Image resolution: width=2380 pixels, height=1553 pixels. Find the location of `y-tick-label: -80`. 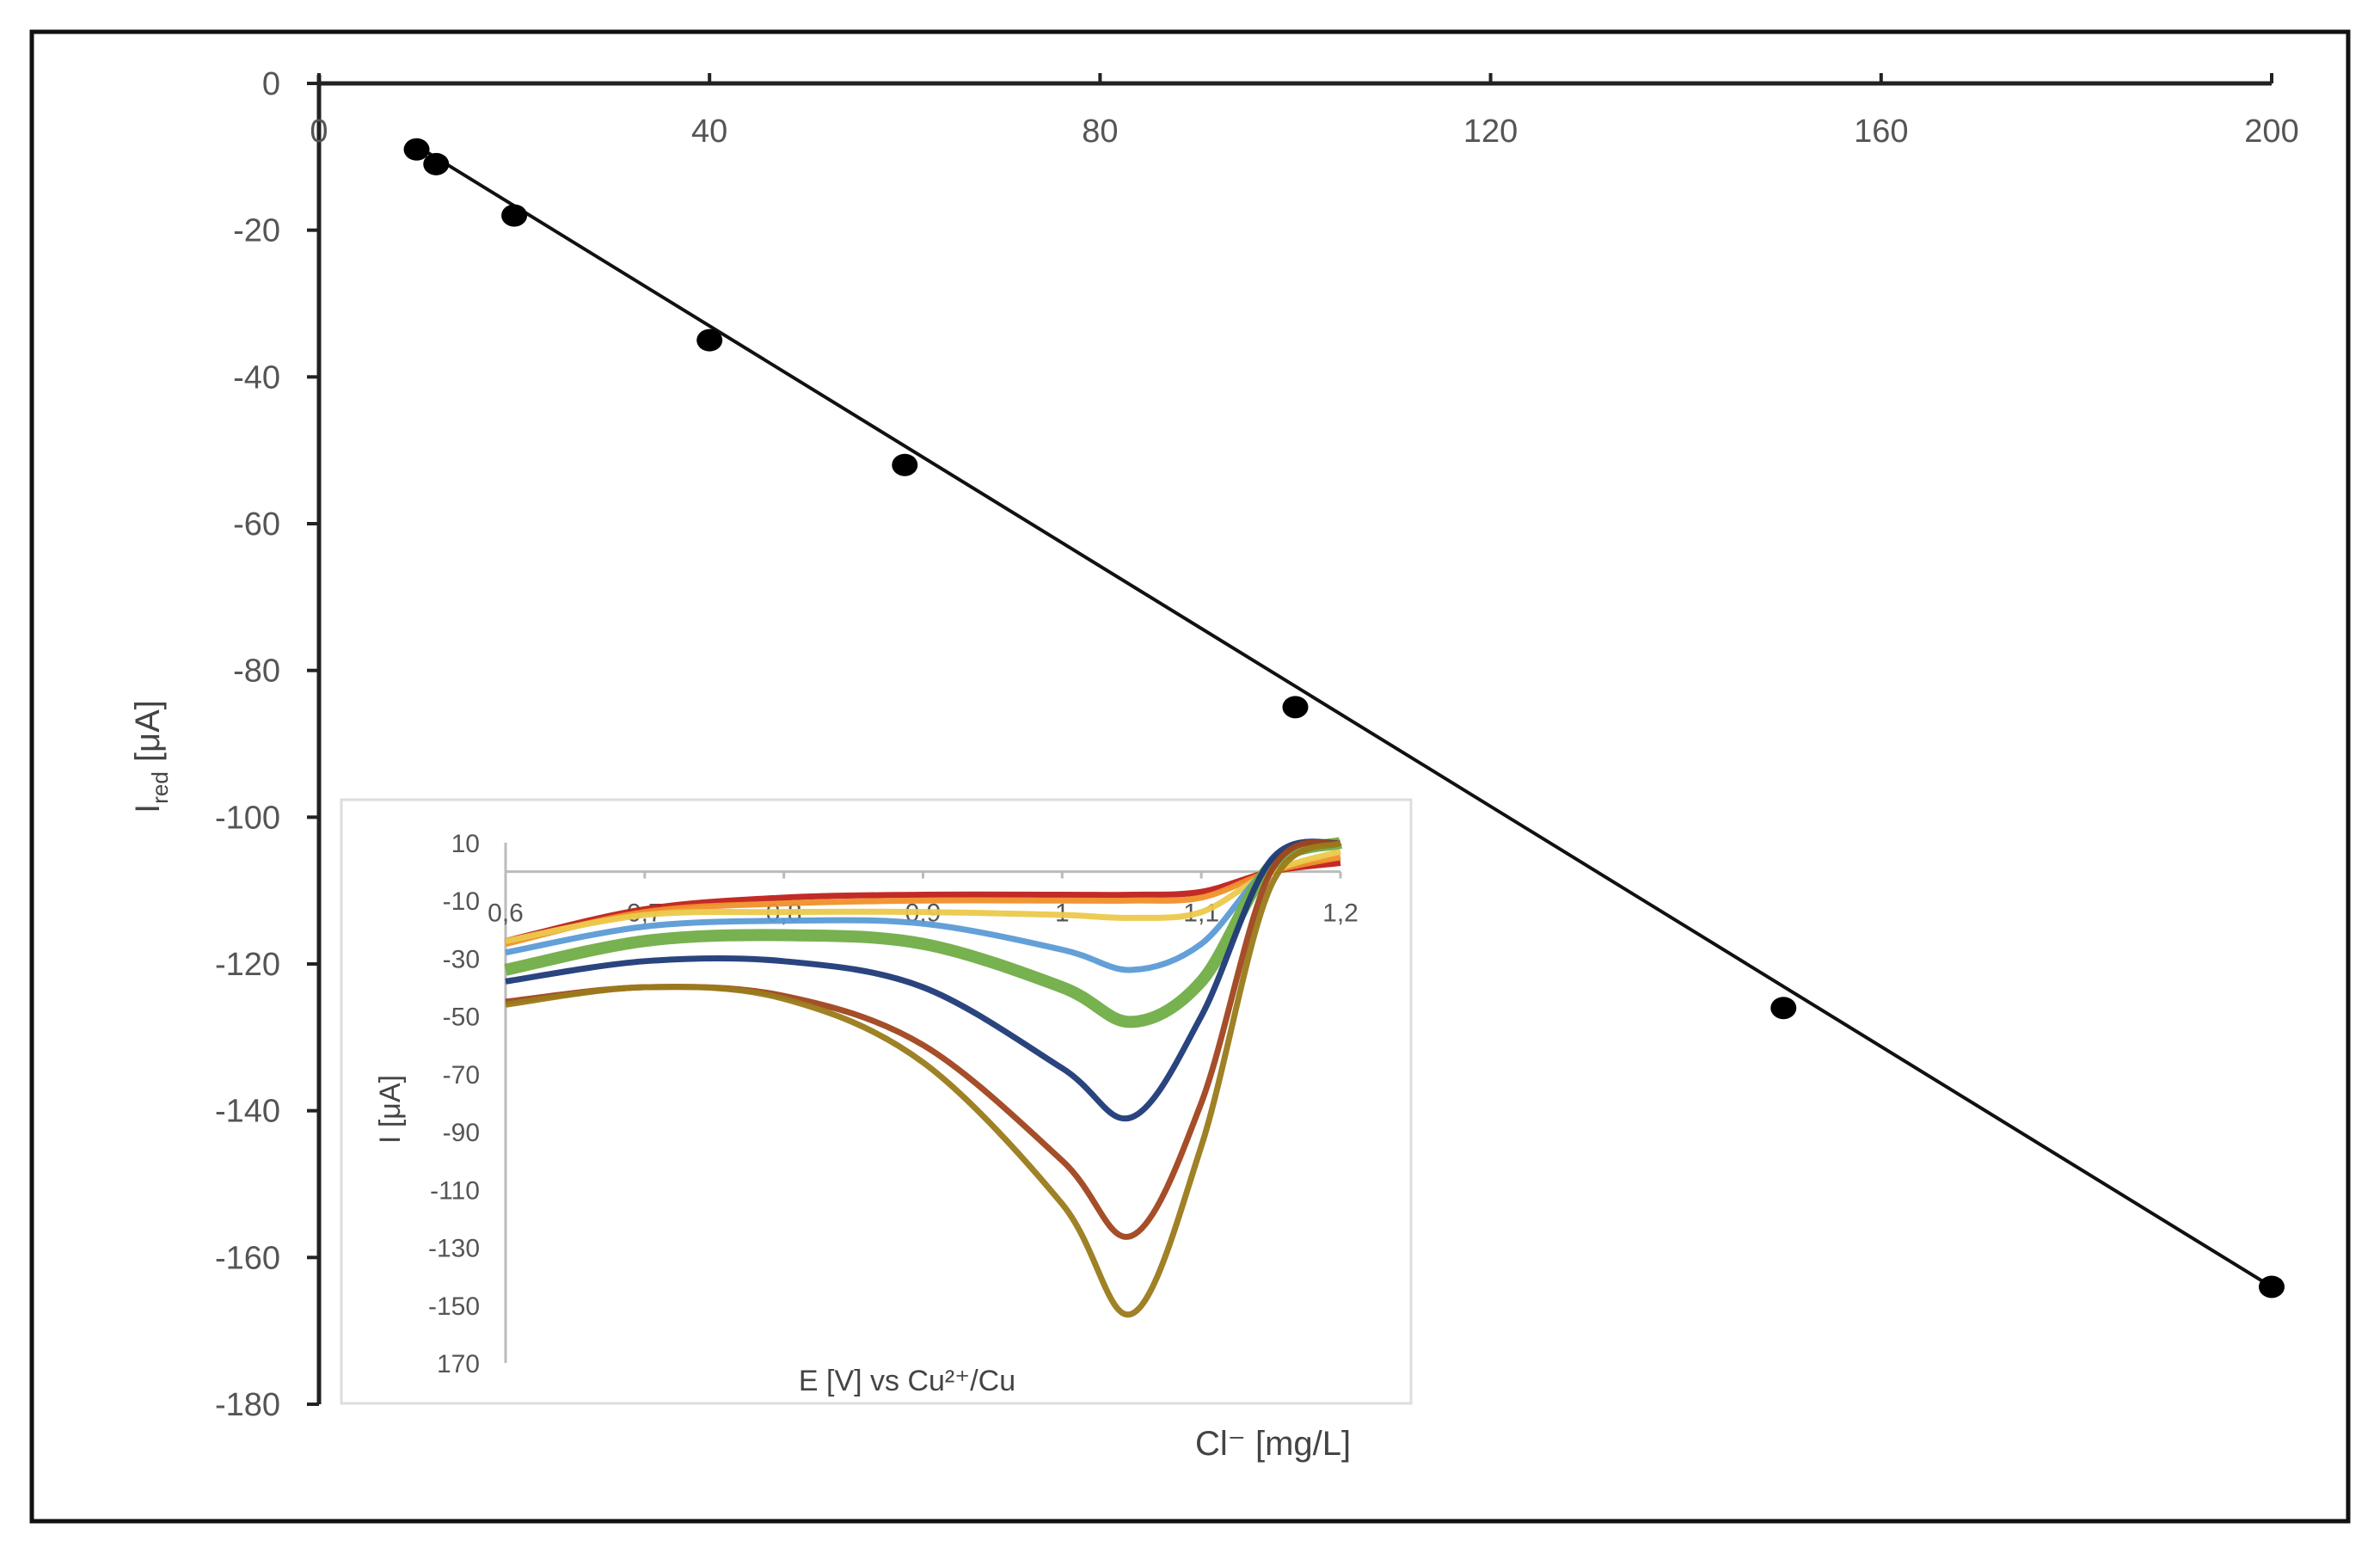

y-tick-label: -80 is located at coordinates (256, 672).